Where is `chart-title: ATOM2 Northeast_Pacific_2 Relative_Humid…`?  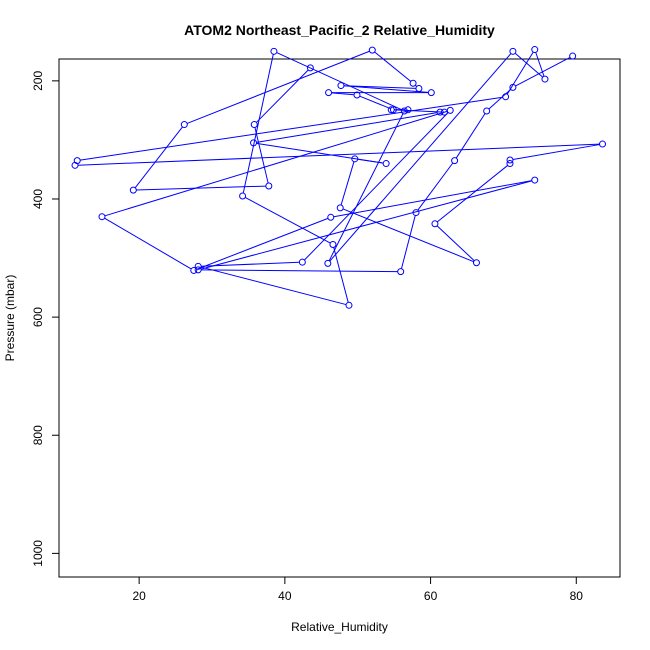
chart-title: ATOM2 Northeast_Pacific_2 Relative_Humid… is located at coordinates (339, 30).